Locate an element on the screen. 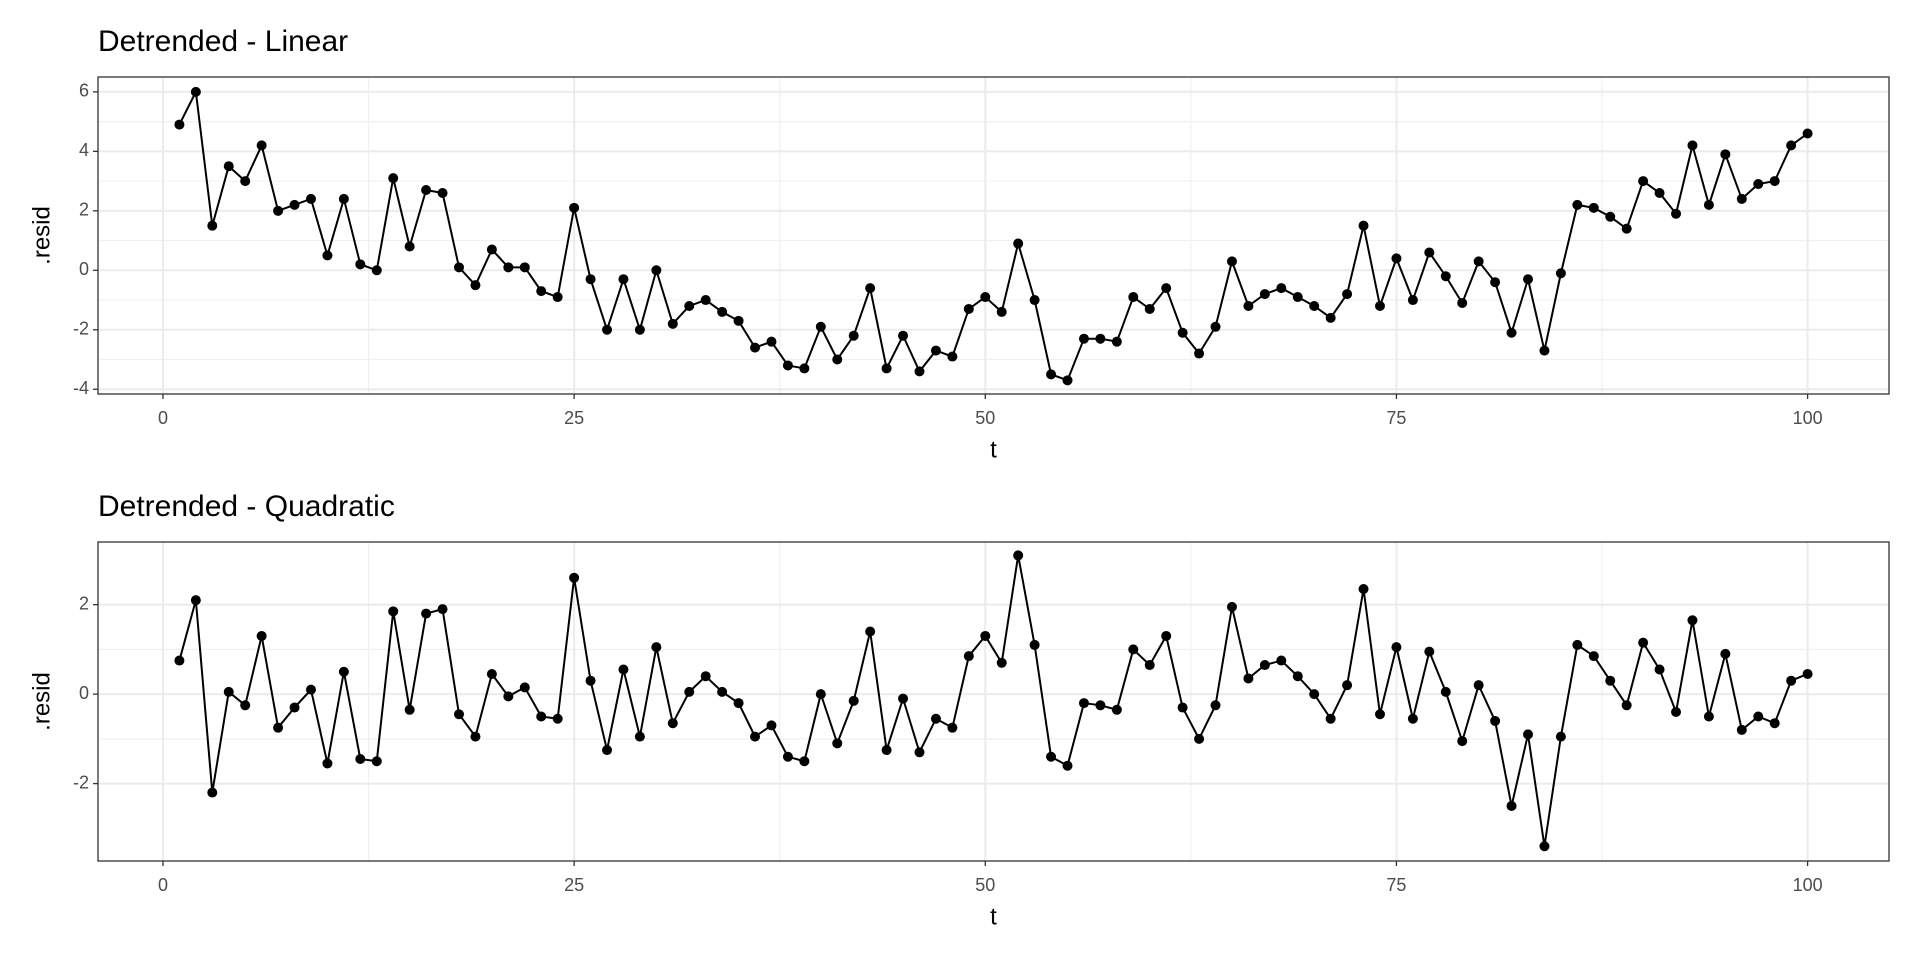 Image resolution: width=1920 pixels, height=960 pixels. y-tick-label: -2 is located at coordinates (81, 782).